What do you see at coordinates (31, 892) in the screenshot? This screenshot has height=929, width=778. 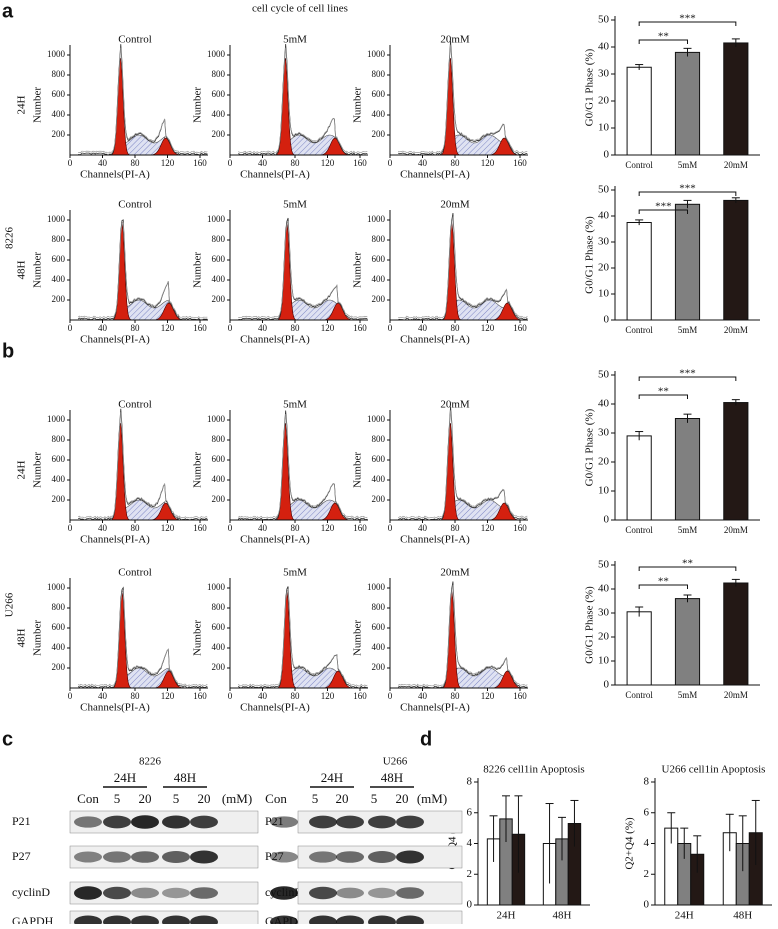 I see `protein-label: cyclinD` at bounding box center [31, 892].